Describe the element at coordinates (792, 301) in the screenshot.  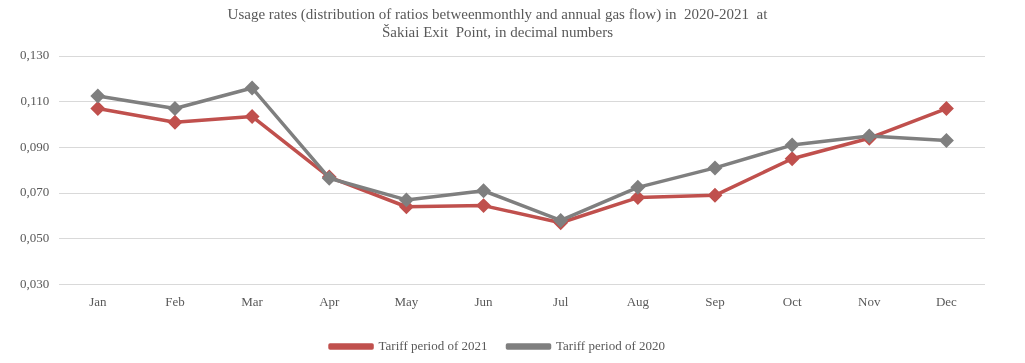
I see `x-tick-label: Oct` at that location.